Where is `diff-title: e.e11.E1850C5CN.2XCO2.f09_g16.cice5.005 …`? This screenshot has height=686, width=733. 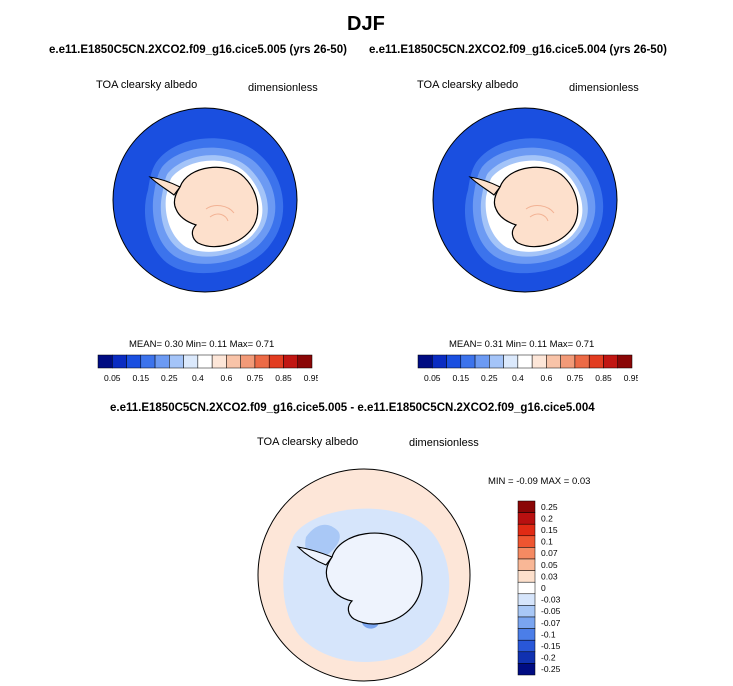 diff-title: e.e11.E1850C5CN.2XCO2.f09_g16.cice5.005 … is located at coordinates (352, 408).